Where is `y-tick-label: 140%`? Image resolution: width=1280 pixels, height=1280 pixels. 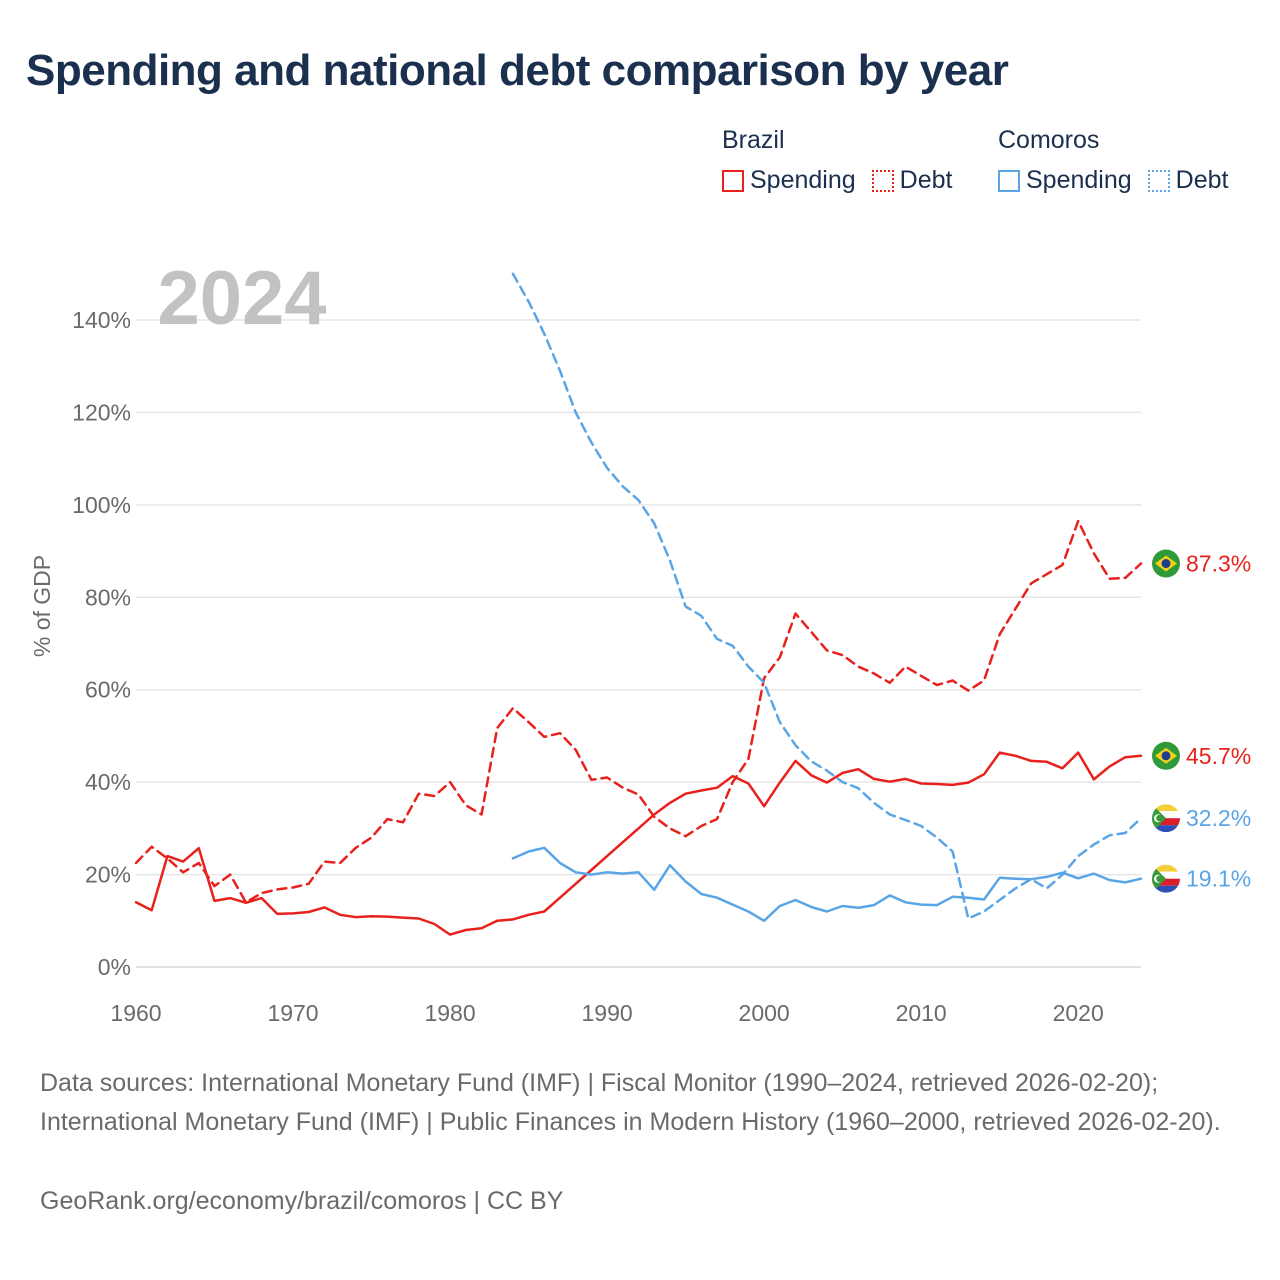 y-tick-label: 140% is located at coordinates (101, 320).